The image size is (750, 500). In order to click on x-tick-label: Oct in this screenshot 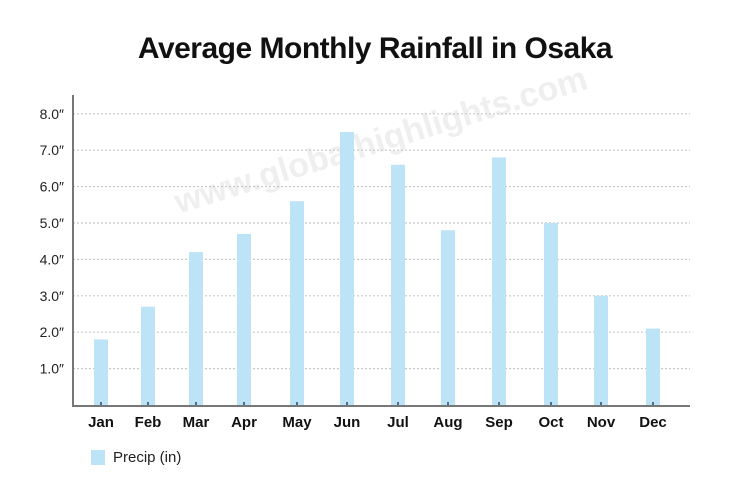, I will do `click(550, 422)`.